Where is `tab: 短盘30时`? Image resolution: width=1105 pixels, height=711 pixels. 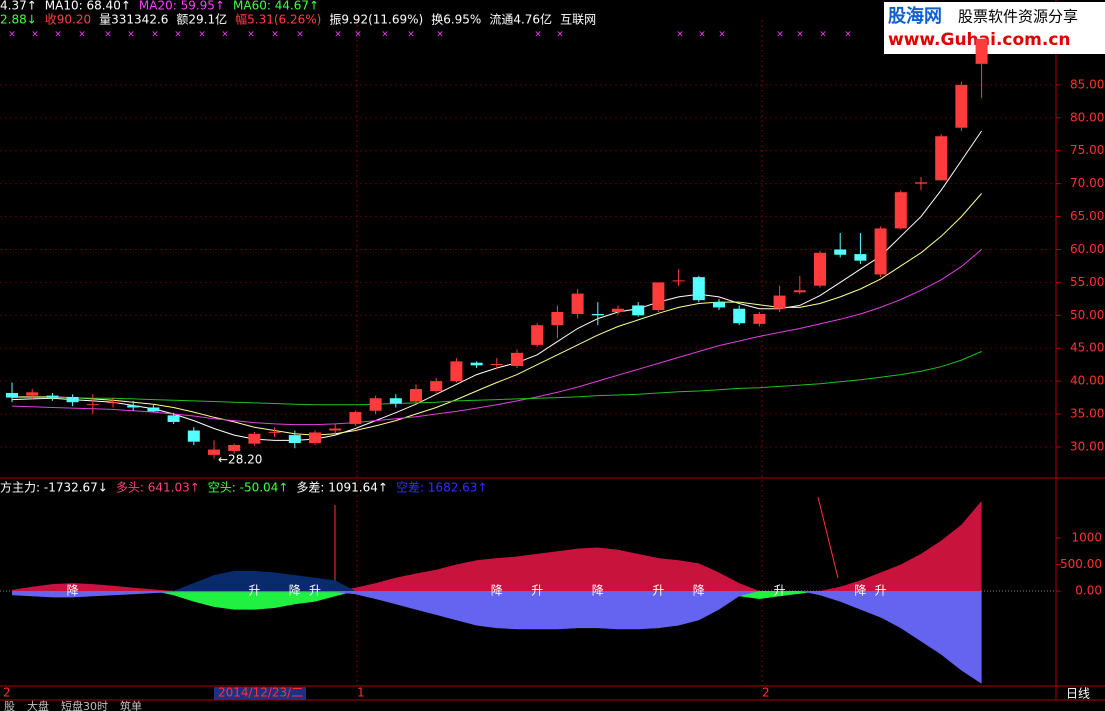
tab: 短盘30时 is located at coordinates (84, 705).